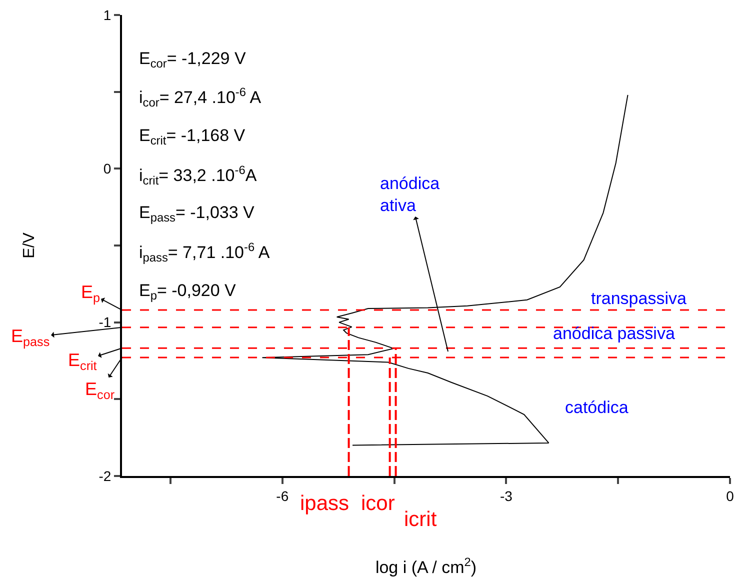 Image resolution: width=740 pixels, height=577 pixels. Describe the element at coordinates (29, 245) in the screenshot. I see `y-axis-title: E/V` at that location.